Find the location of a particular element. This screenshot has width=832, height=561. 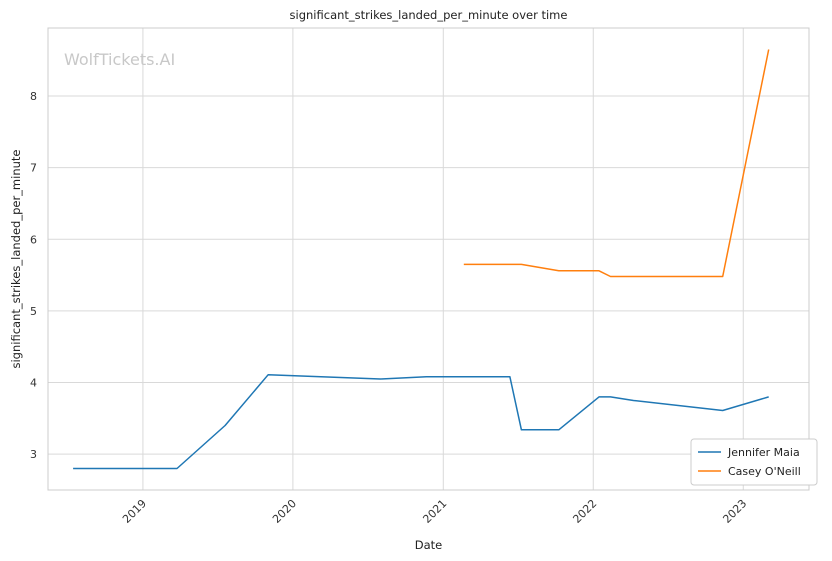

y-tick-label: 3 is located at coordinates (33, 454).